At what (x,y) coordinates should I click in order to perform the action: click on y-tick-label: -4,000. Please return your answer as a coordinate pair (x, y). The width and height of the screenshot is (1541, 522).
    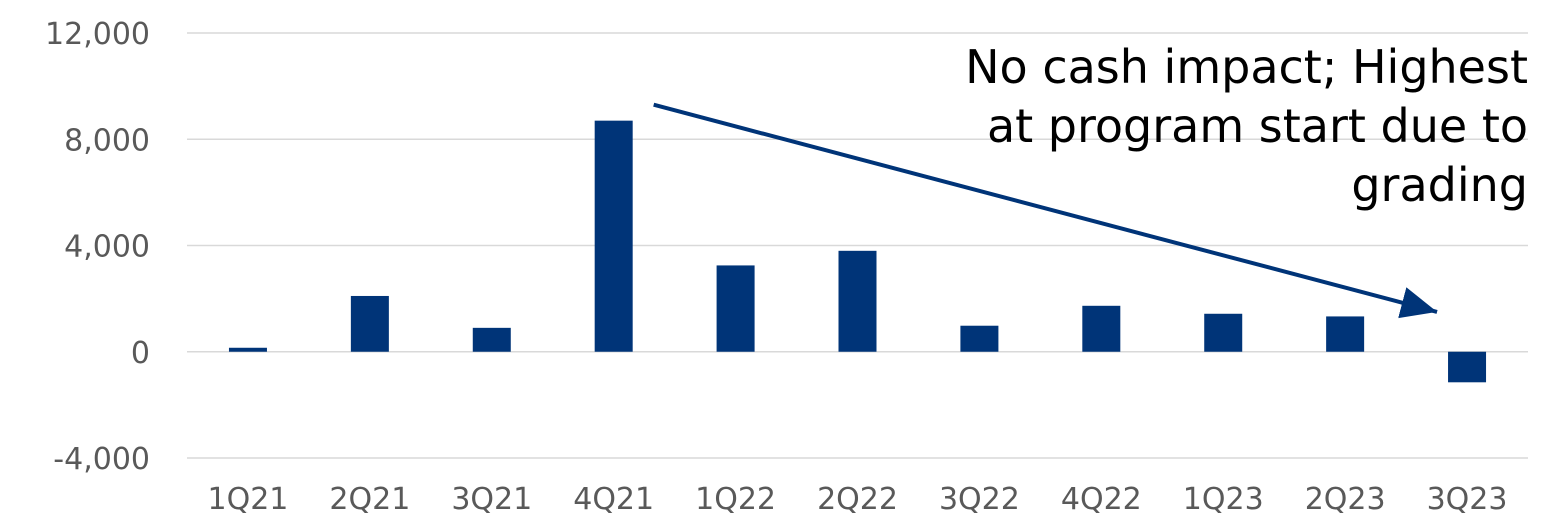
    Looking at the image, I should click on (101, 459).